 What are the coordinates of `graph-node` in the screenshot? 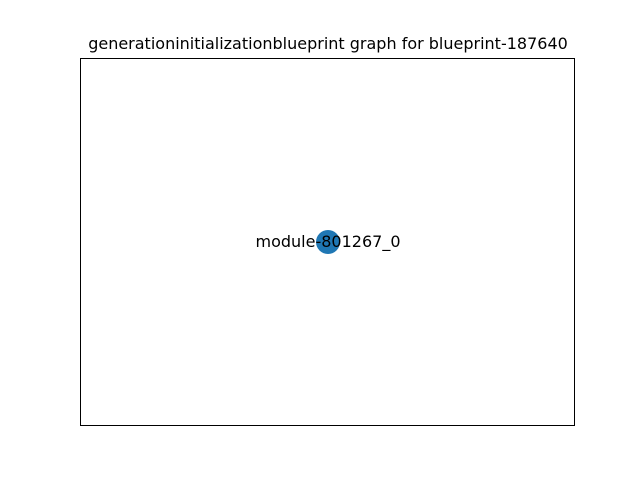 It's located at (328, 242).